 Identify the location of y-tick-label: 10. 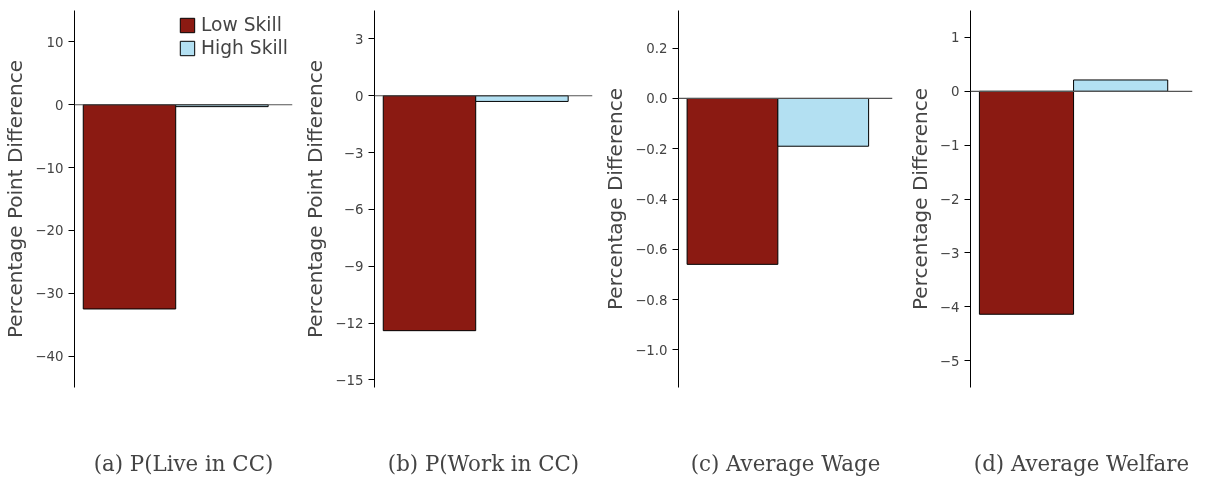
(55, 42).